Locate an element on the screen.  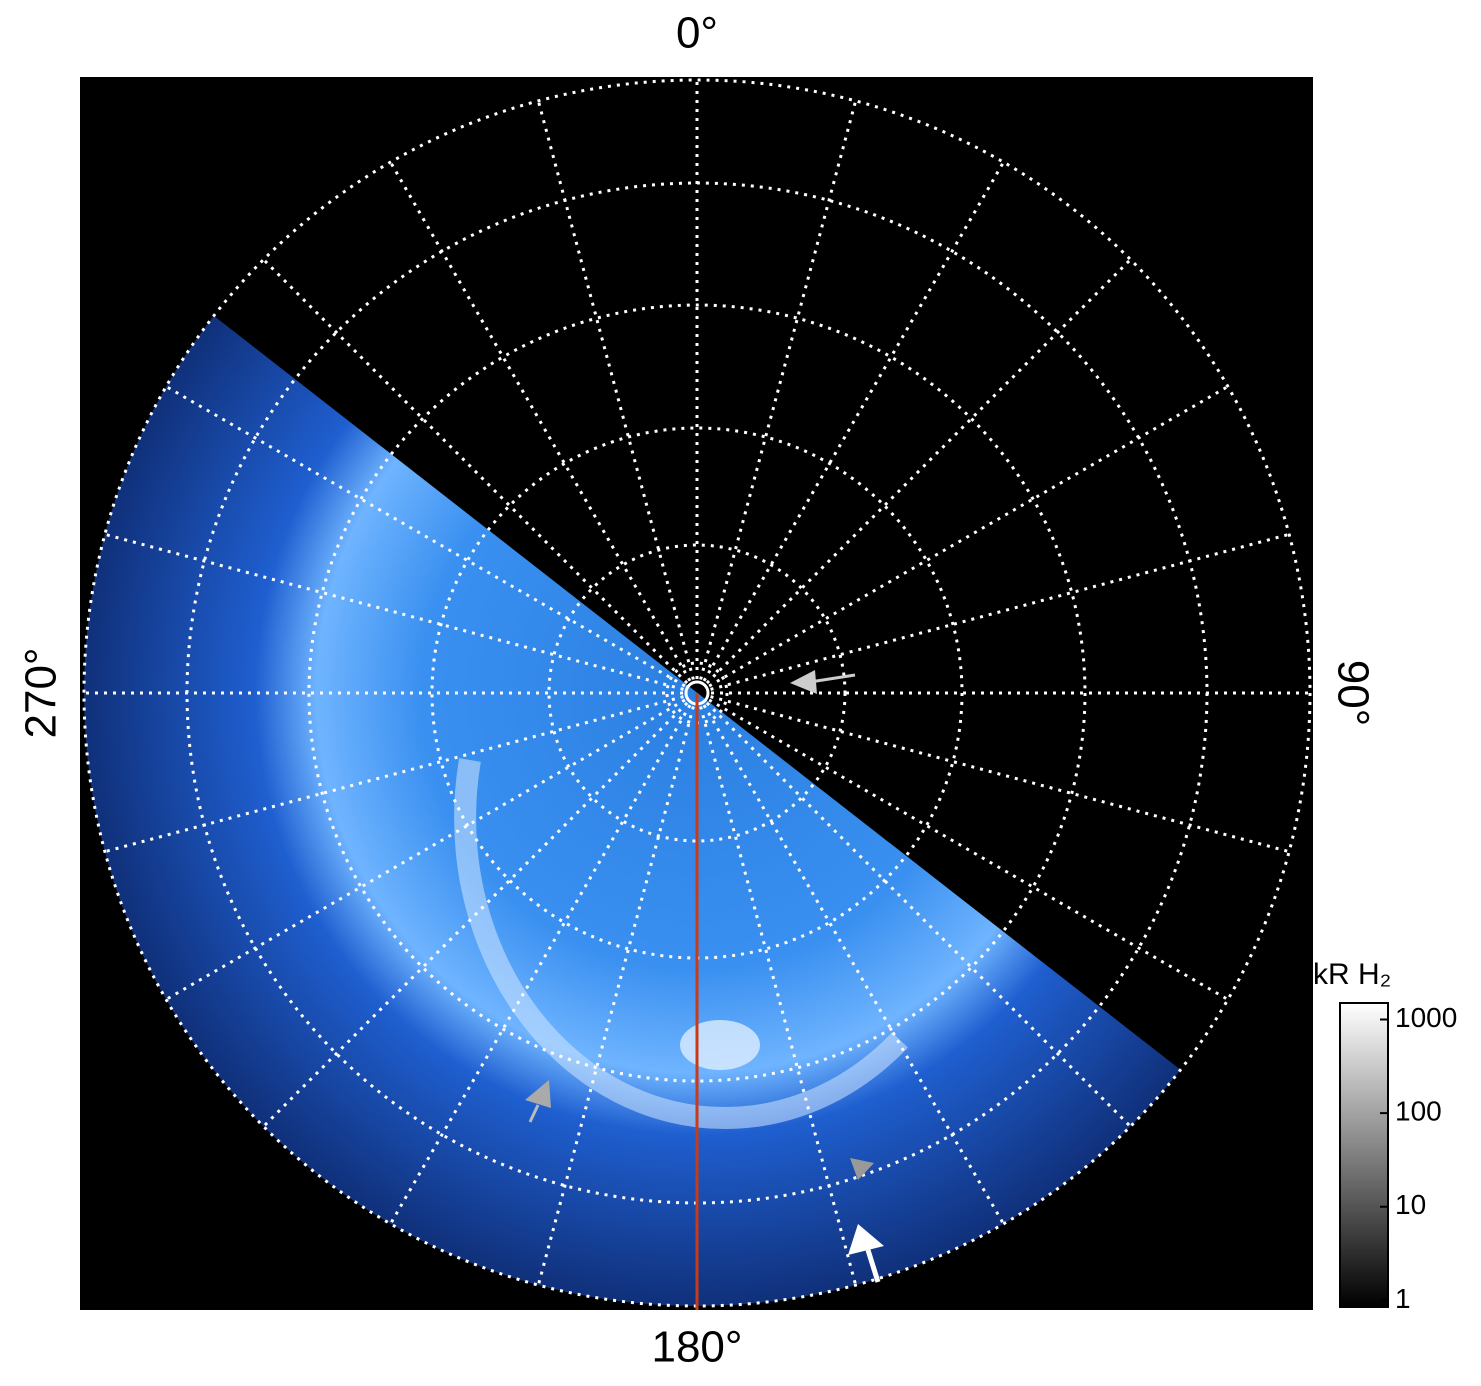
angle-label: 180° is located at coordinates (696, 1347).